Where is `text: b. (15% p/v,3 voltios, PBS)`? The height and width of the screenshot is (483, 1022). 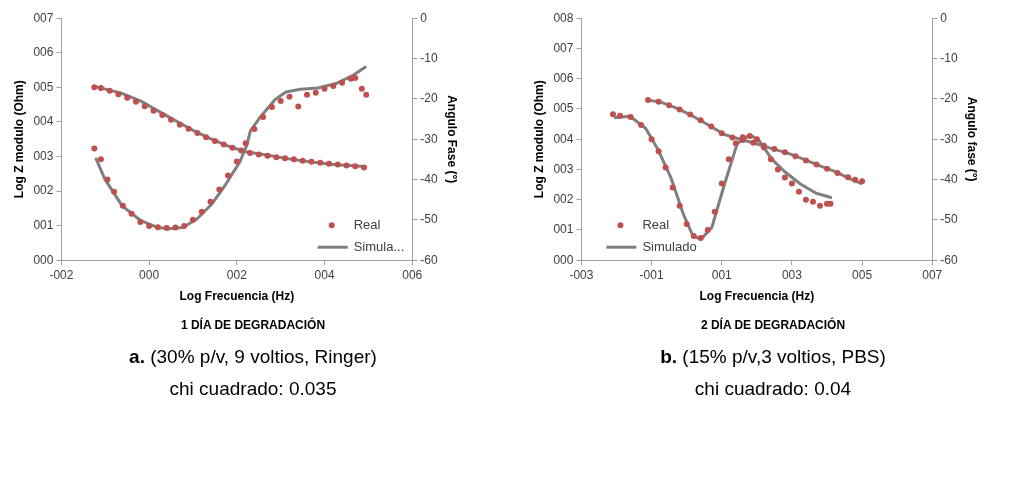 text: b. (15% p/v,3 voltios, PBS) is located at coordinates (773, 357).